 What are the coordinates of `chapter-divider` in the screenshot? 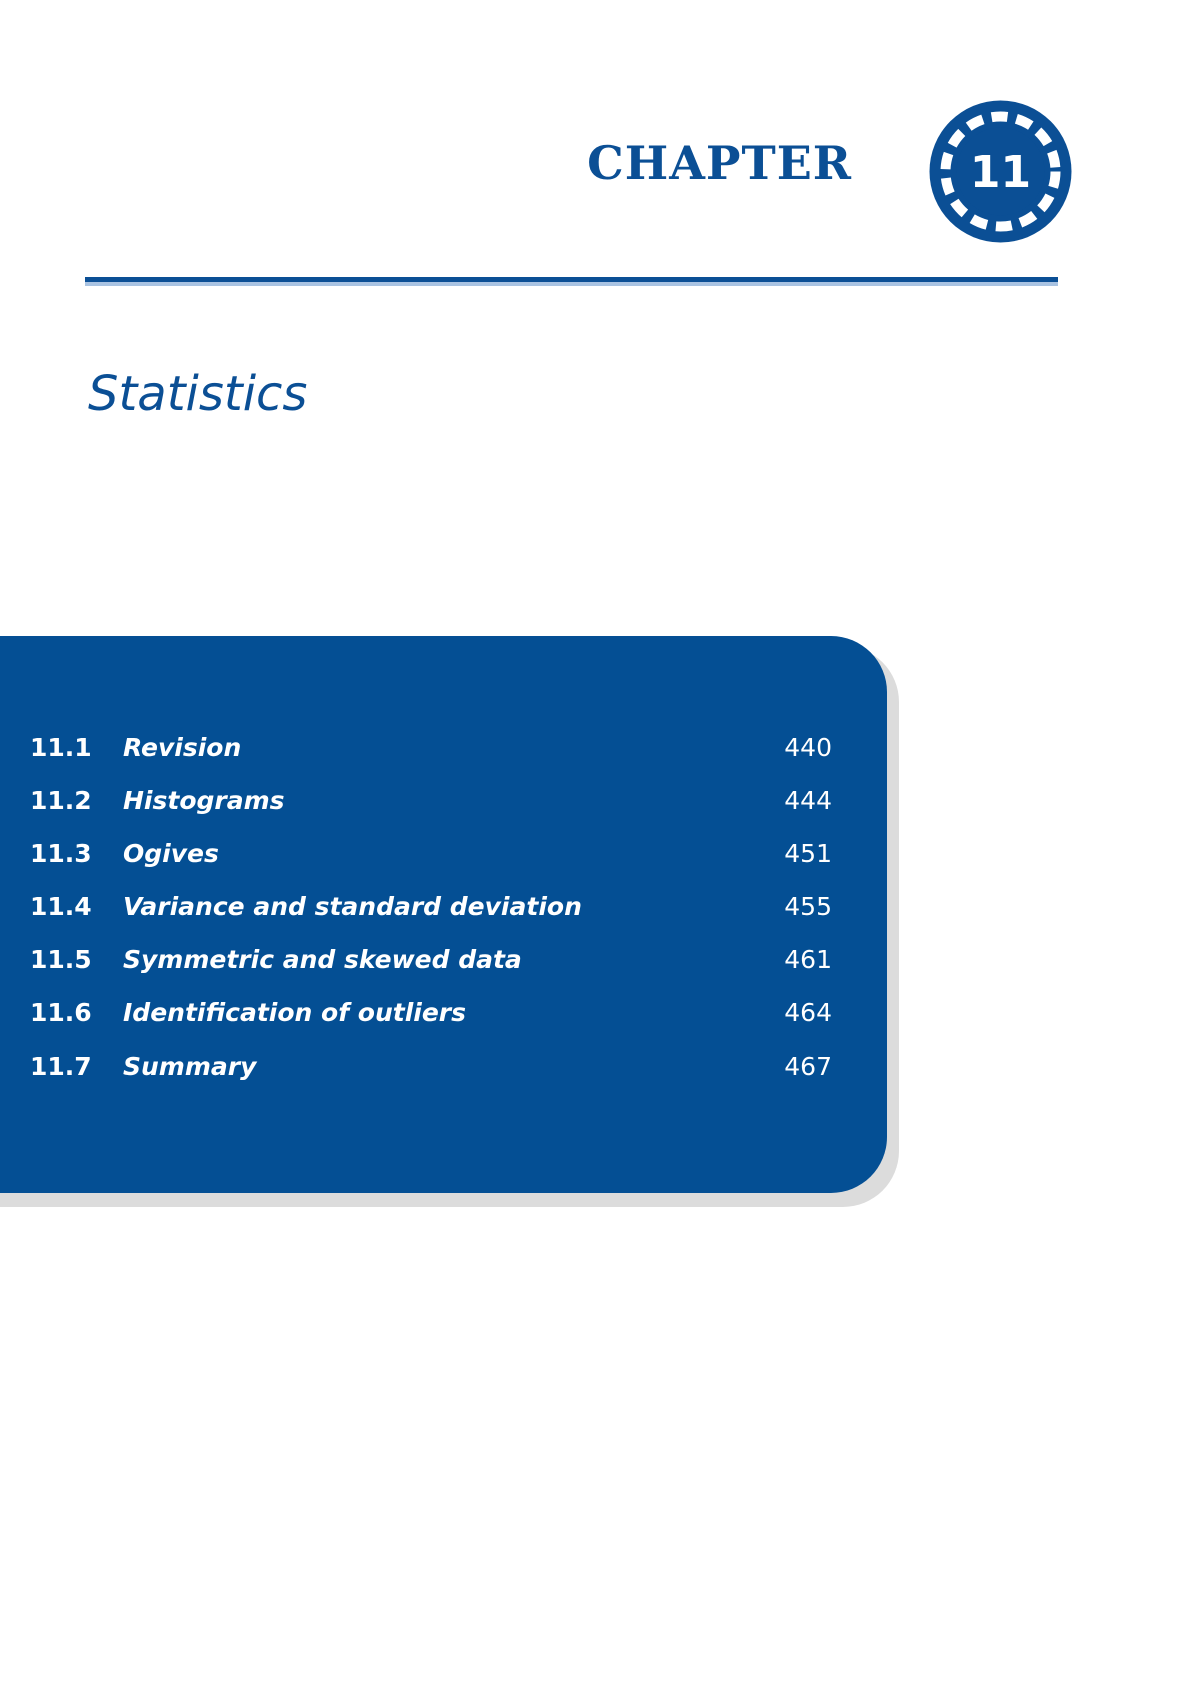 It's located at (571, 281).